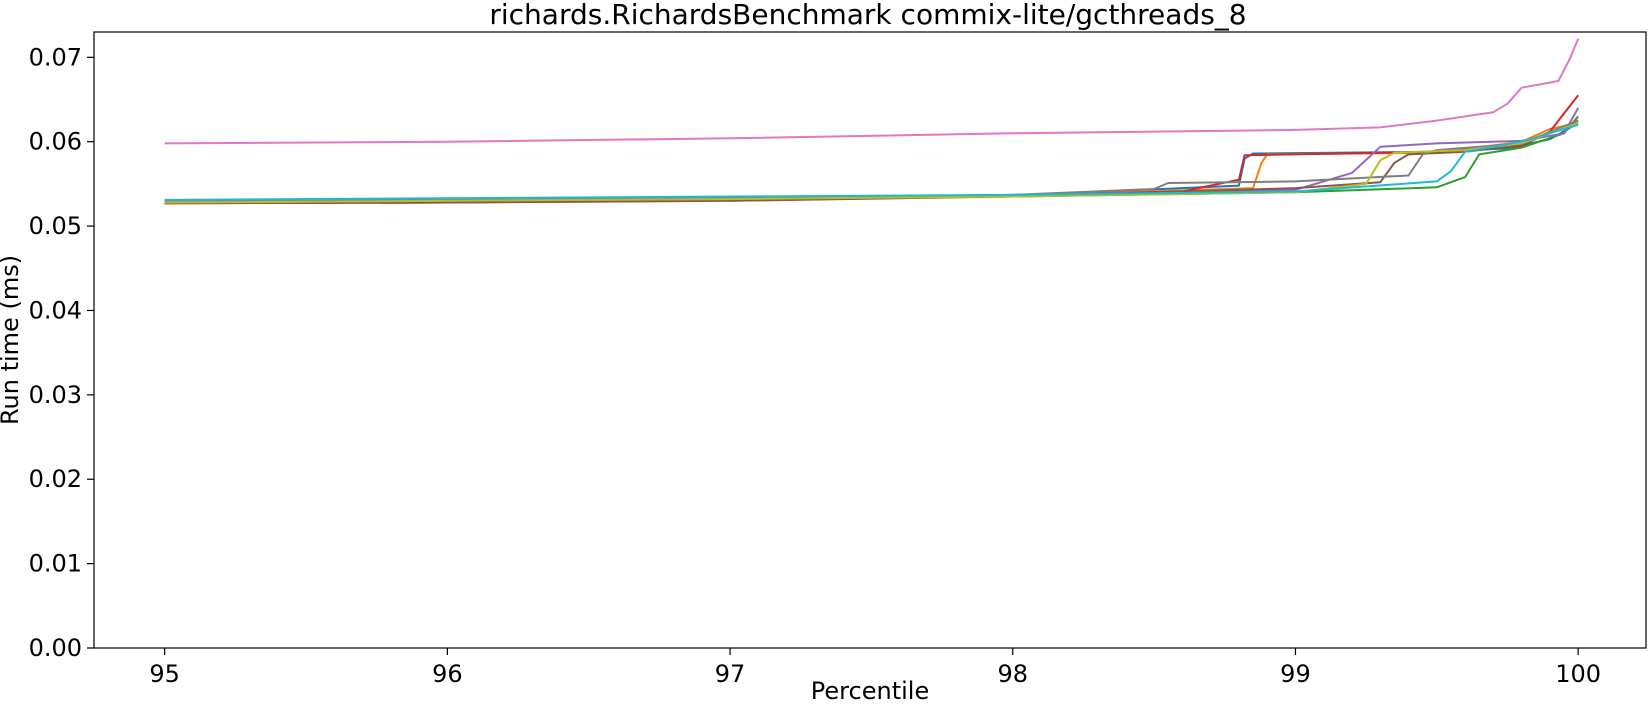 The width and height of the screenshot is (1648, 710). Describe the element at coordinates (447, 674) in the screenshot. I see `x-tick-label: 96` at that location.